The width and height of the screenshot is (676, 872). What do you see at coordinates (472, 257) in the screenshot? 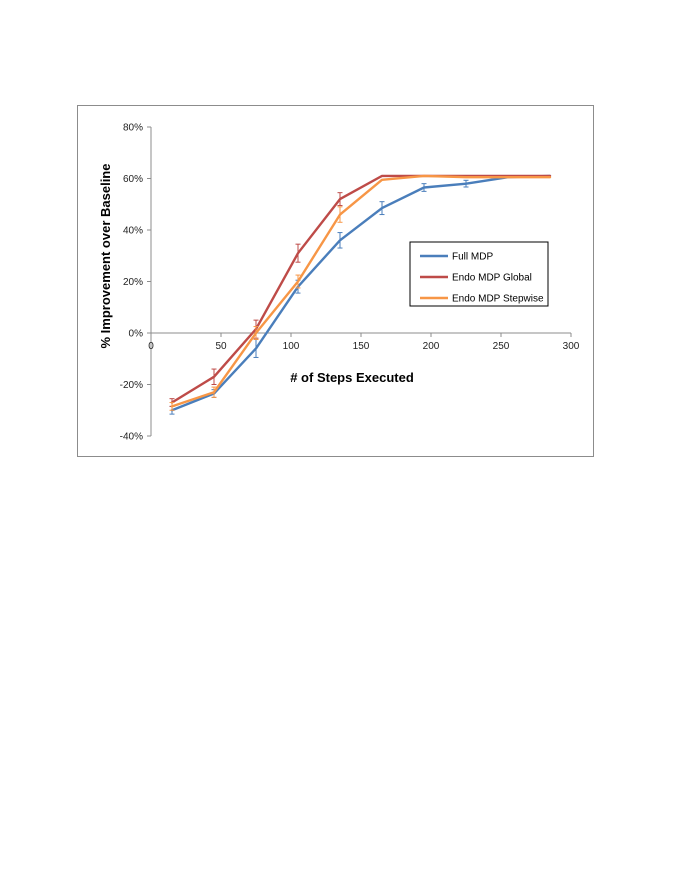
I see `legend-label-full-mdp: Full MDP` at bounding box center [472, 257].